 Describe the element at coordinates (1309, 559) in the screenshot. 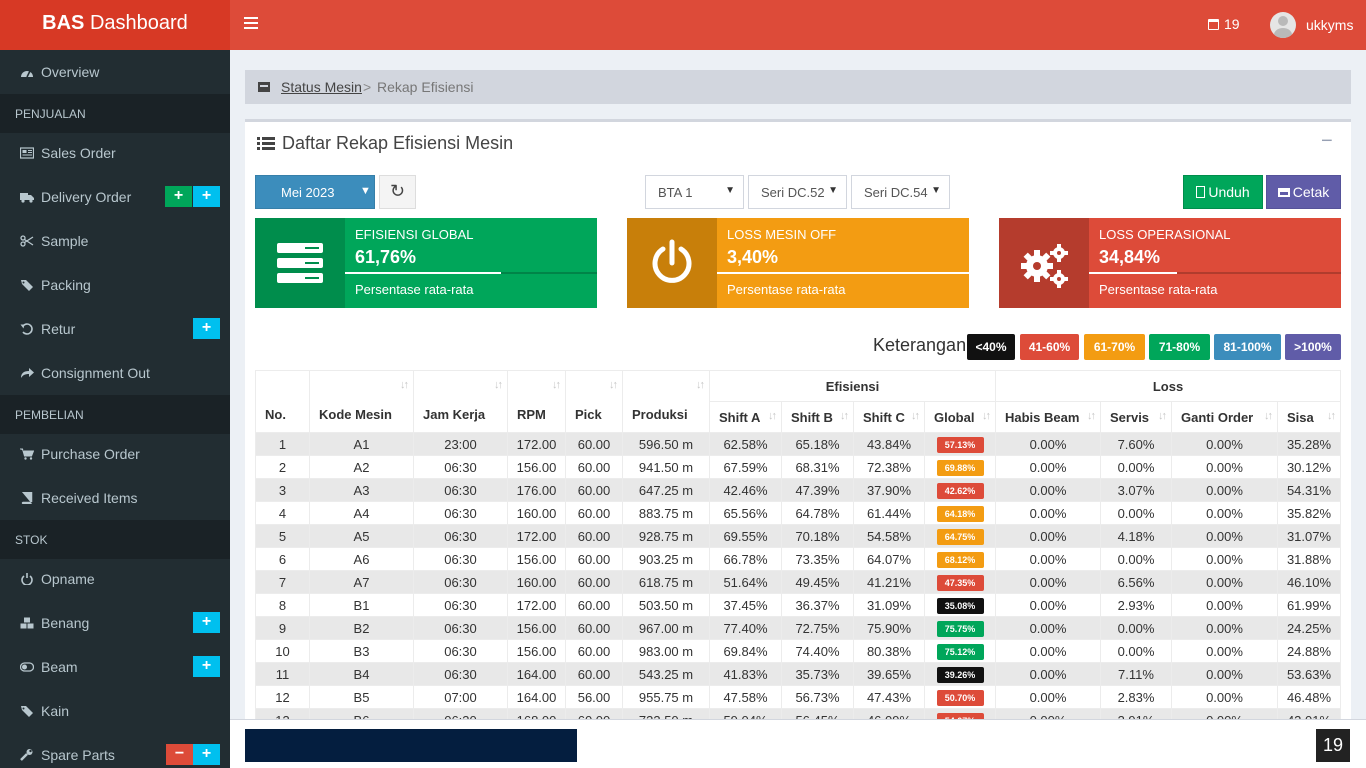

I see `cell-sisa: 31.88%` at that location.